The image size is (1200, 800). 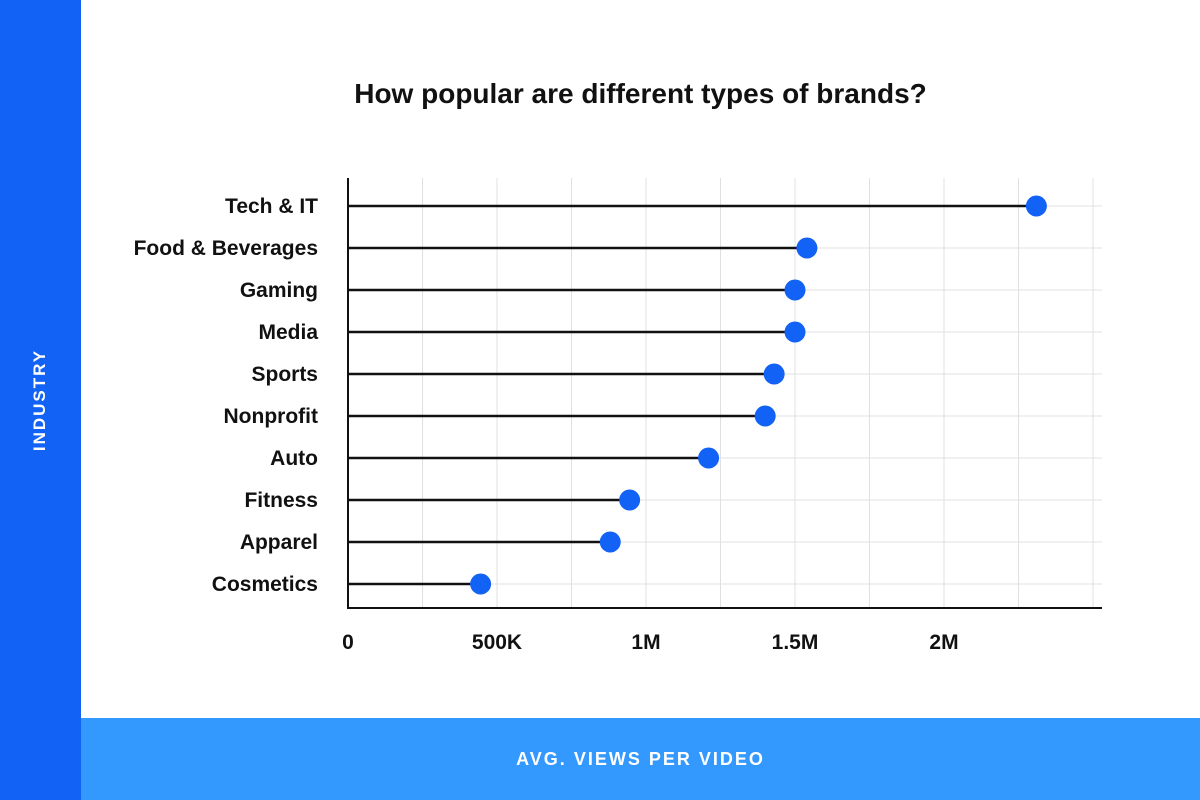 What do you see at coordinates (271, 206) in the screenshot?
I see `category-label: Tech & IT` at bounding box center [271, 206].